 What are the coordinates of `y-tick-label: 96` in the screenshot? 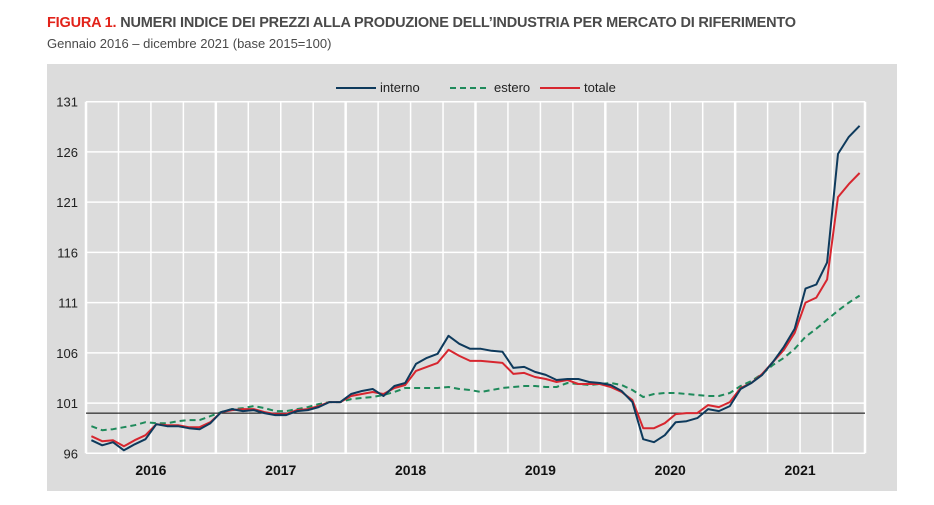 It's located at (71, 453).